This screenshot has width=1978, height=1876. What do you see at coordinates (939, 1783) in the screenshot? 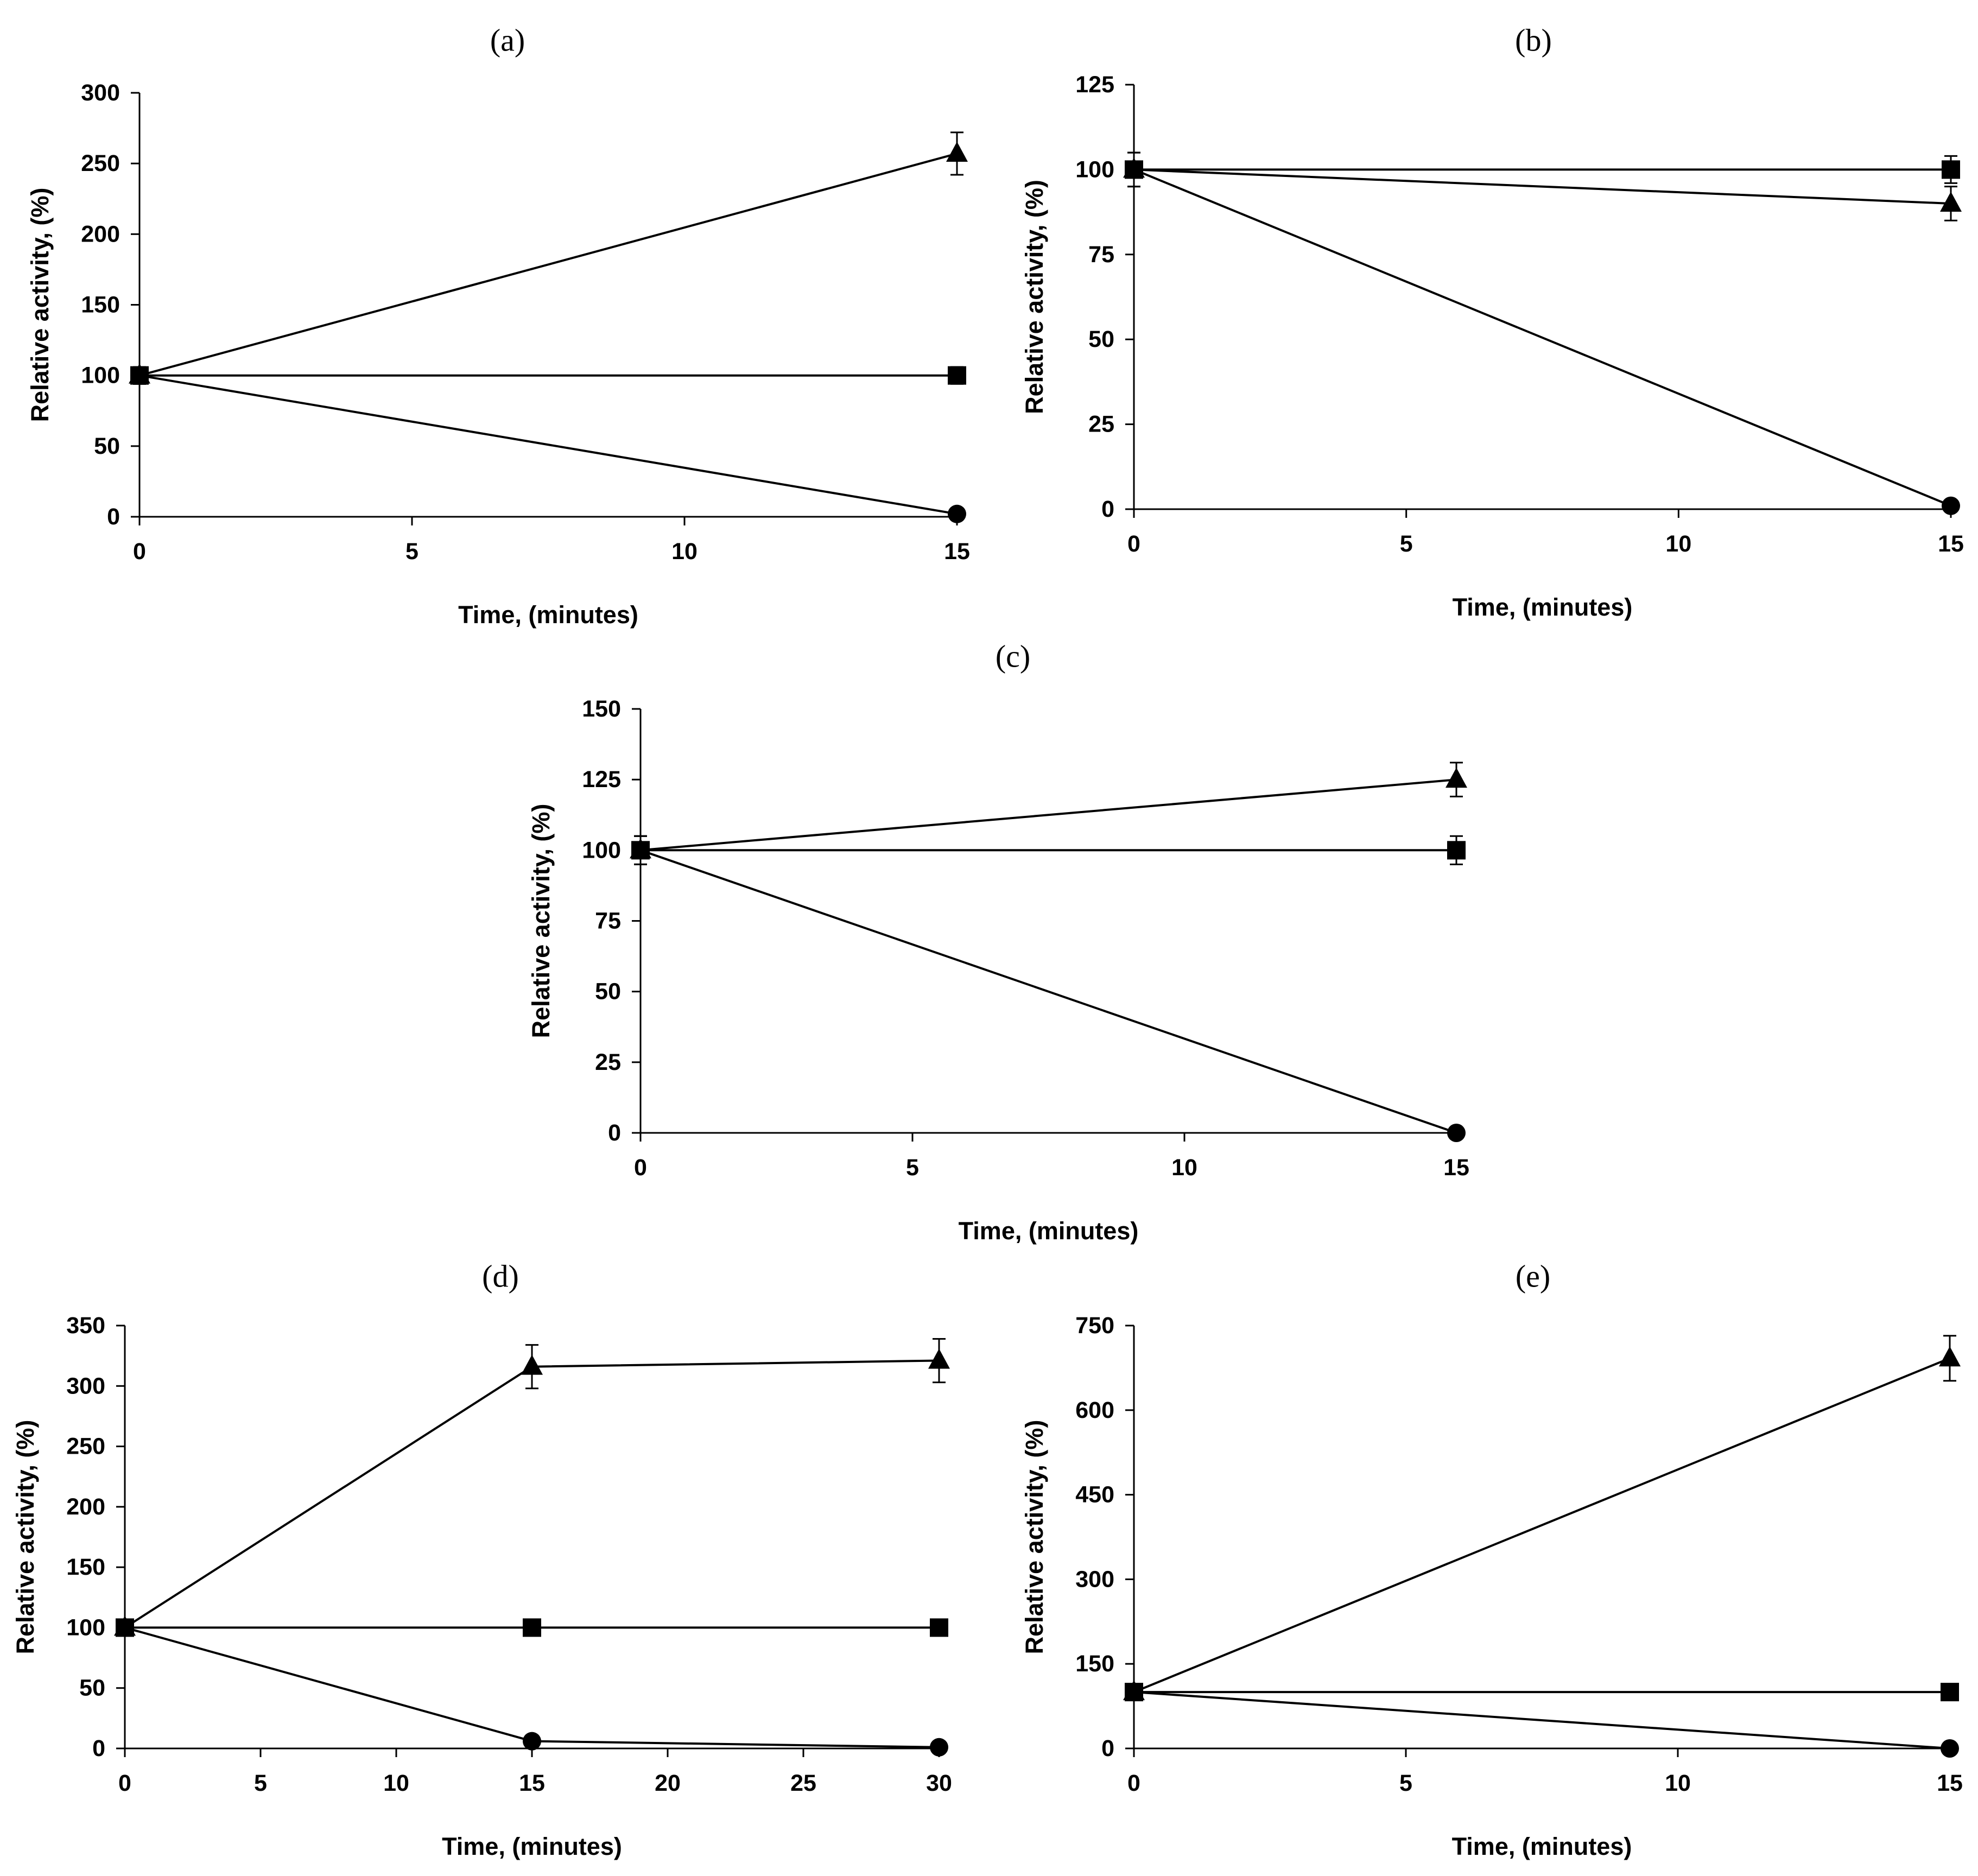
I see `x-tick-label: 30` at bounding box center [939, 1783].